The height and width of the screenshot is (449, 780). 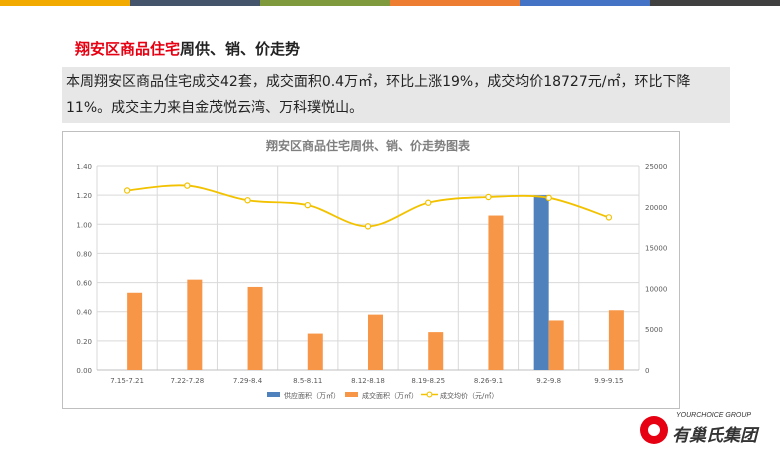 What do you see at coordinates (84, 371) in the screenshot?
I see `y-left-tick-label: 0.00` at bounding box center [84, 371].